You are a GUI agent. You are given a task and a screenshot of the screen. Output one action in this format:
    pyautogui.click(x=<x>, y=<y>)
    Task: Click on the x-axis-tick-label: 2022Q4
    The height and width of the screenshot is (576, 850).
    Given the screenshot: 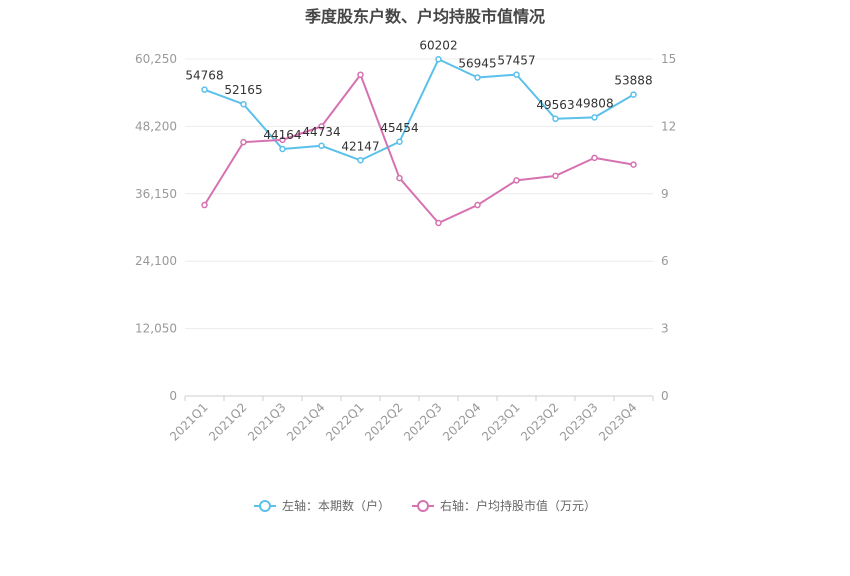 What is the action you would take?
    pyautogui.click(x=462, y=422)
    